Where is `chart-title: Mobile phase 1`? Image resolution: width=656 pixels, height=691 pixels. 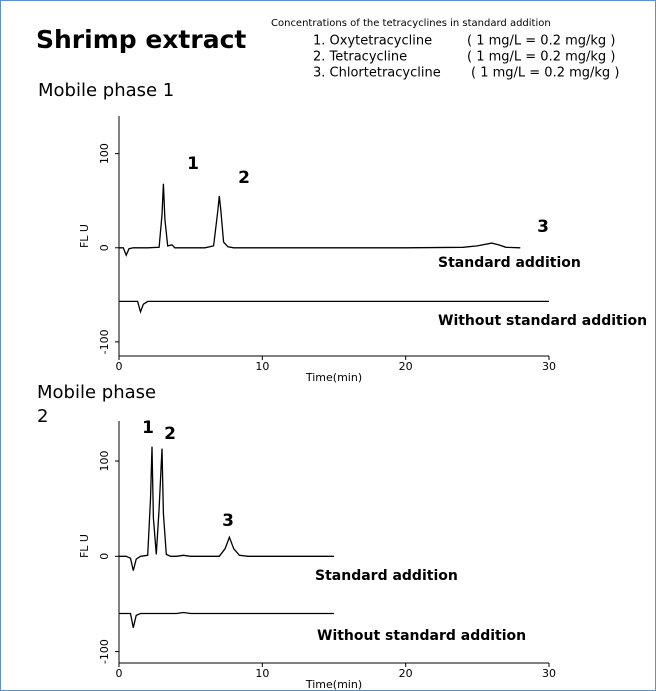 chart-title: Mobile phase 1 is located at coordinates (106, 90).